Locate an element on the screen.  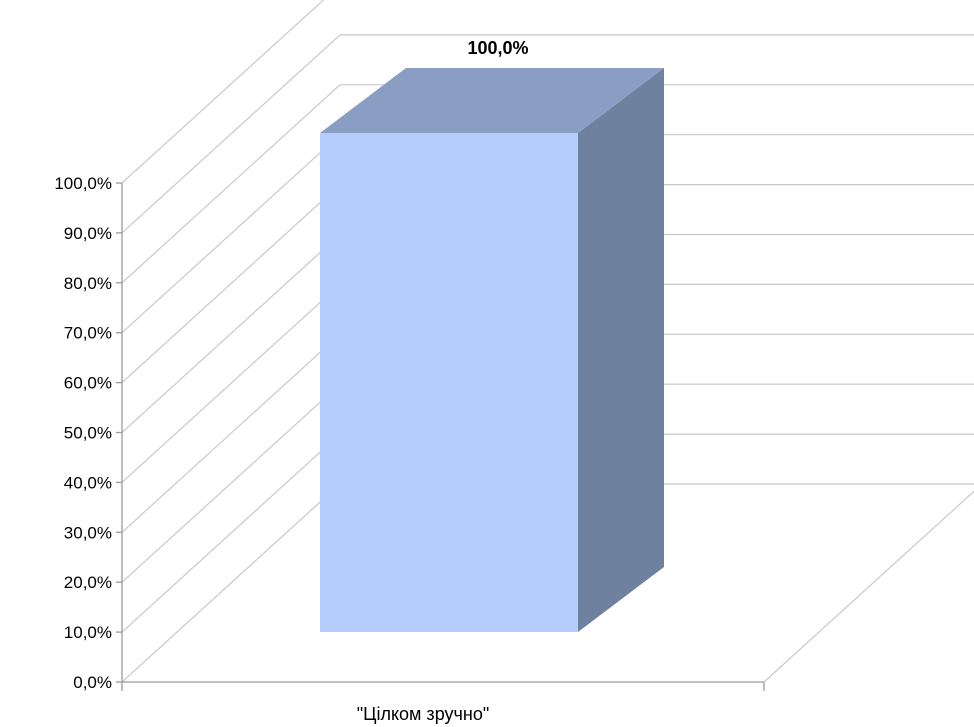
y-tick-label: 30,0% is located at coordinates (88, 532).